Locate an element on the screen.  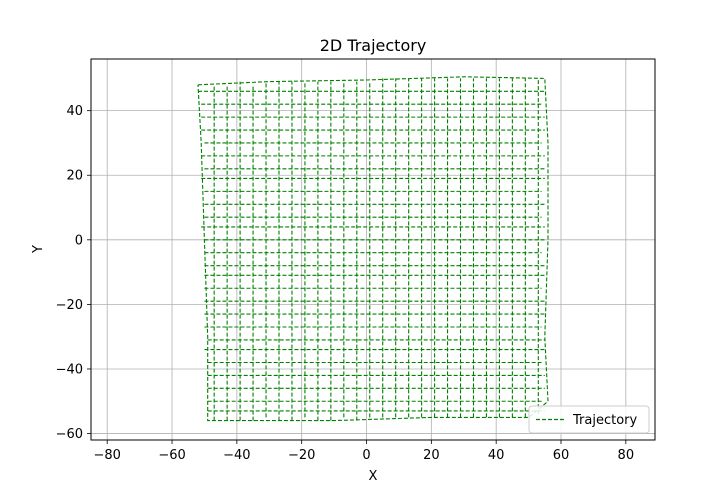
y-tick-label: −20 is located at coordinates (69, 305).